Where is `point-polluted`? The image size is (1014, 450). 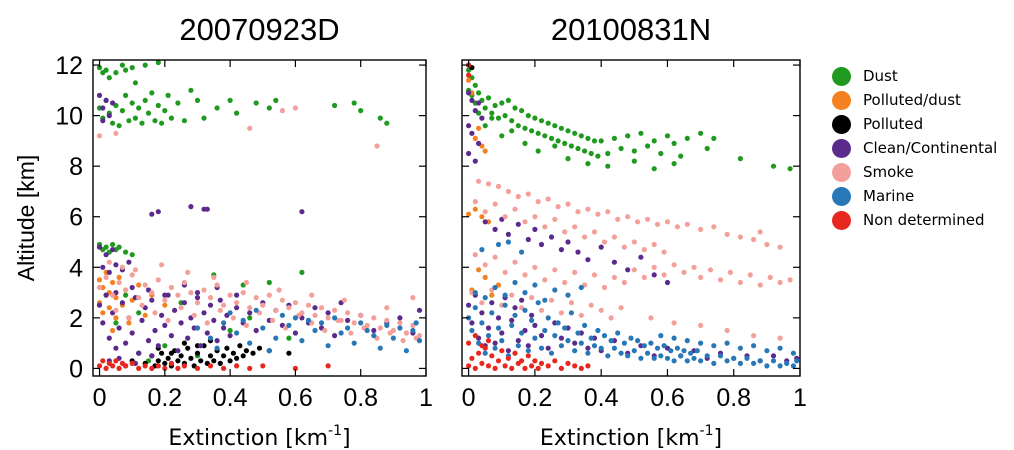 point-polluted is located at coordinates (165, 363).